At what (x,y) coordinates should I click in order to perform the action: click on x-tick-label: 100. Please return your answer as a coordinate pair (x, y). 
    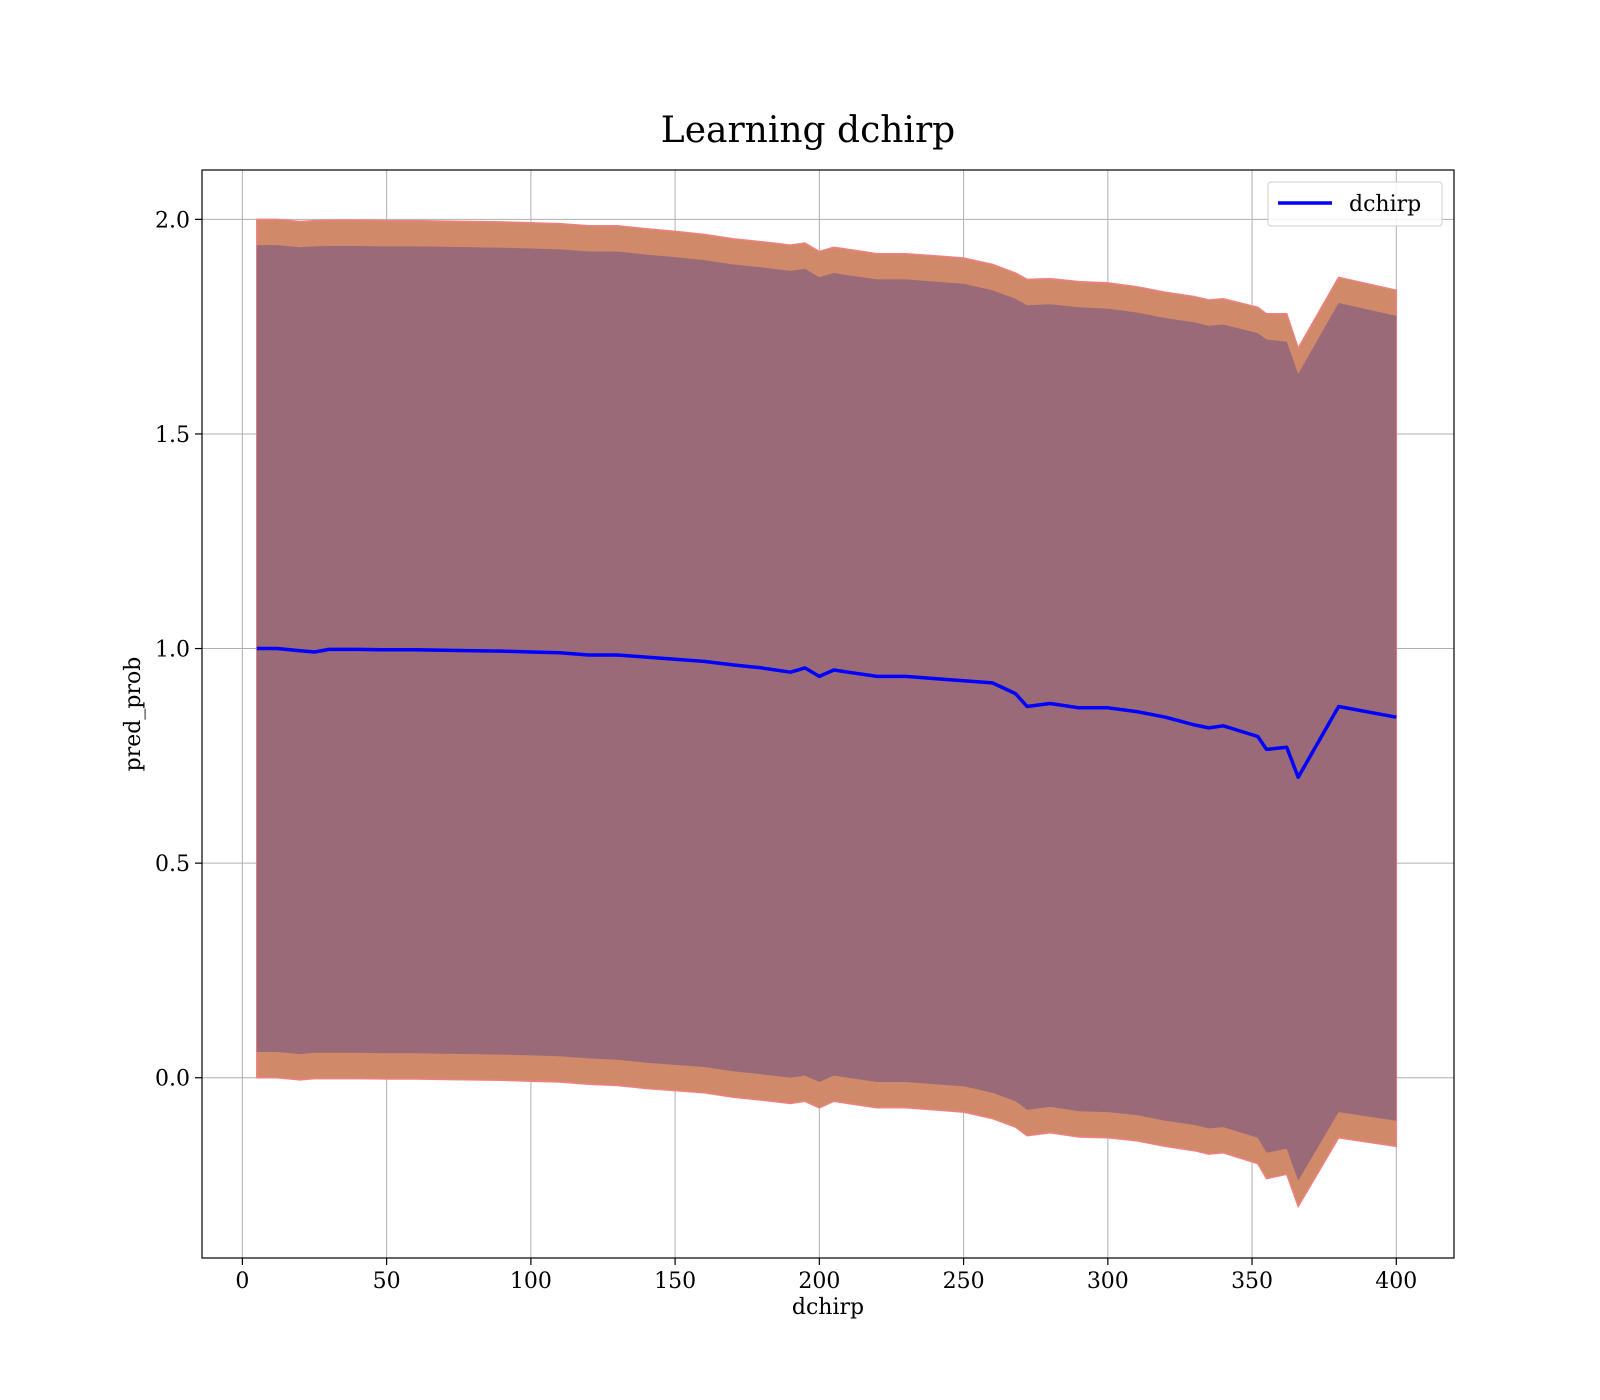
    Looking at the image, I should click on (531, 1281).